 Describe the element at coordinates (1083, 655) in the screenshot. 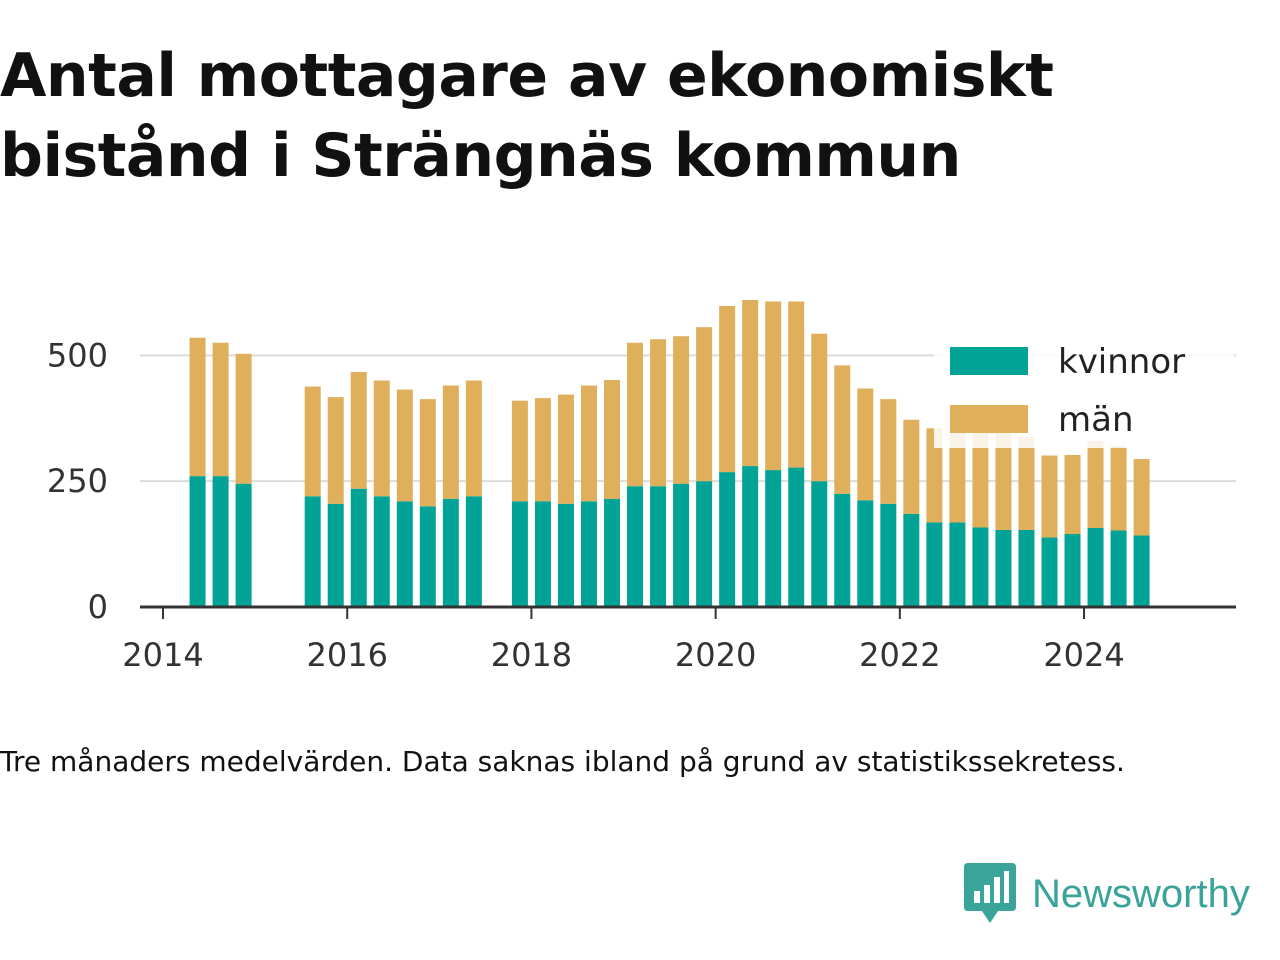

I see `x-tick-label: 2024` at that location.